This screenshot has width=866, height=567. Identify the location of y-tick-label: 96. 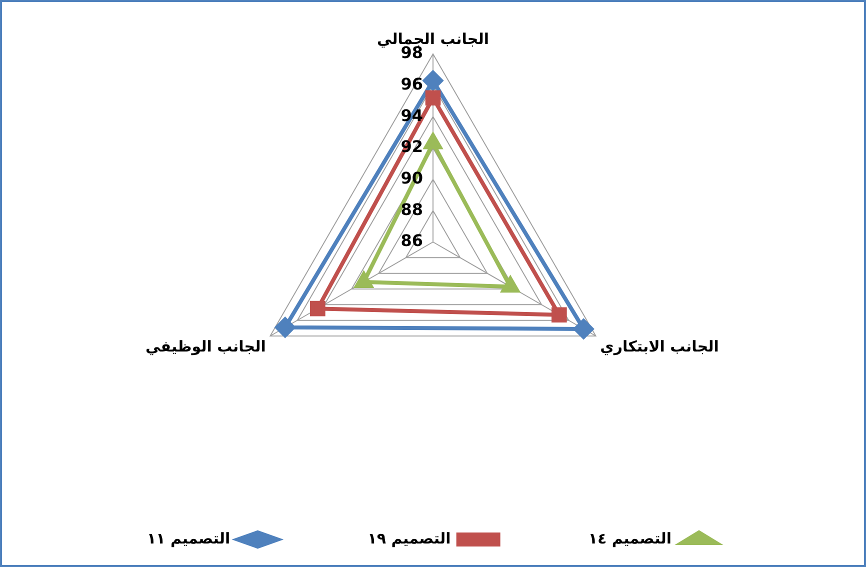
(411, 84).